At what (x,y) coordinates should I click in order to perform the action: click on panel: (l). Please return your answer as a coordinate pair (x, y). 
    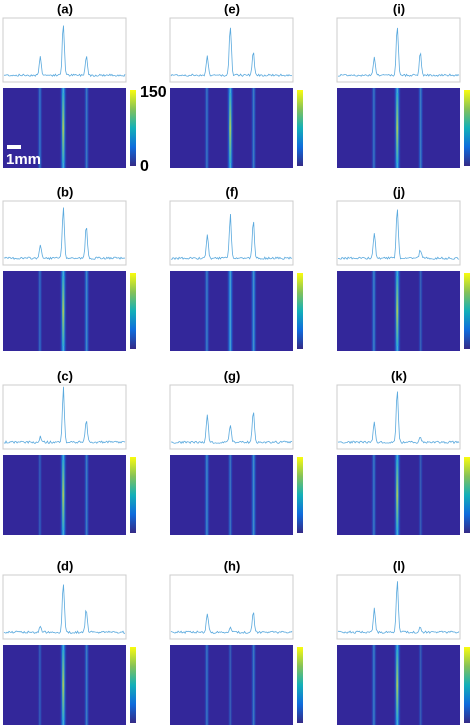
    Looking at the image, I should click on (403, 641).